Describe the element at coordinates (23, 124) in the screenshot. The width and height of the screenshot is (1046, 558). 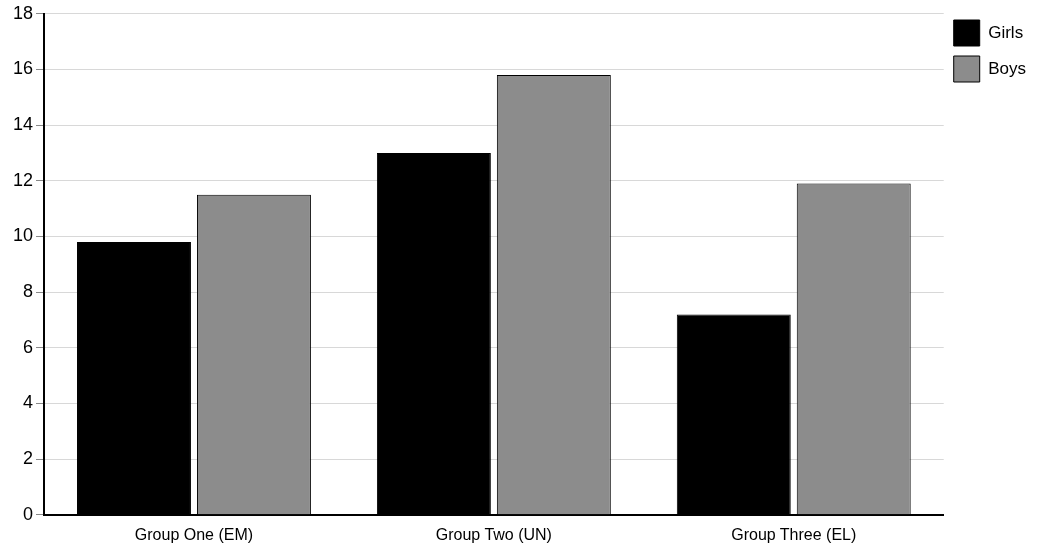
I see `y-tick-label: 14` at that location.